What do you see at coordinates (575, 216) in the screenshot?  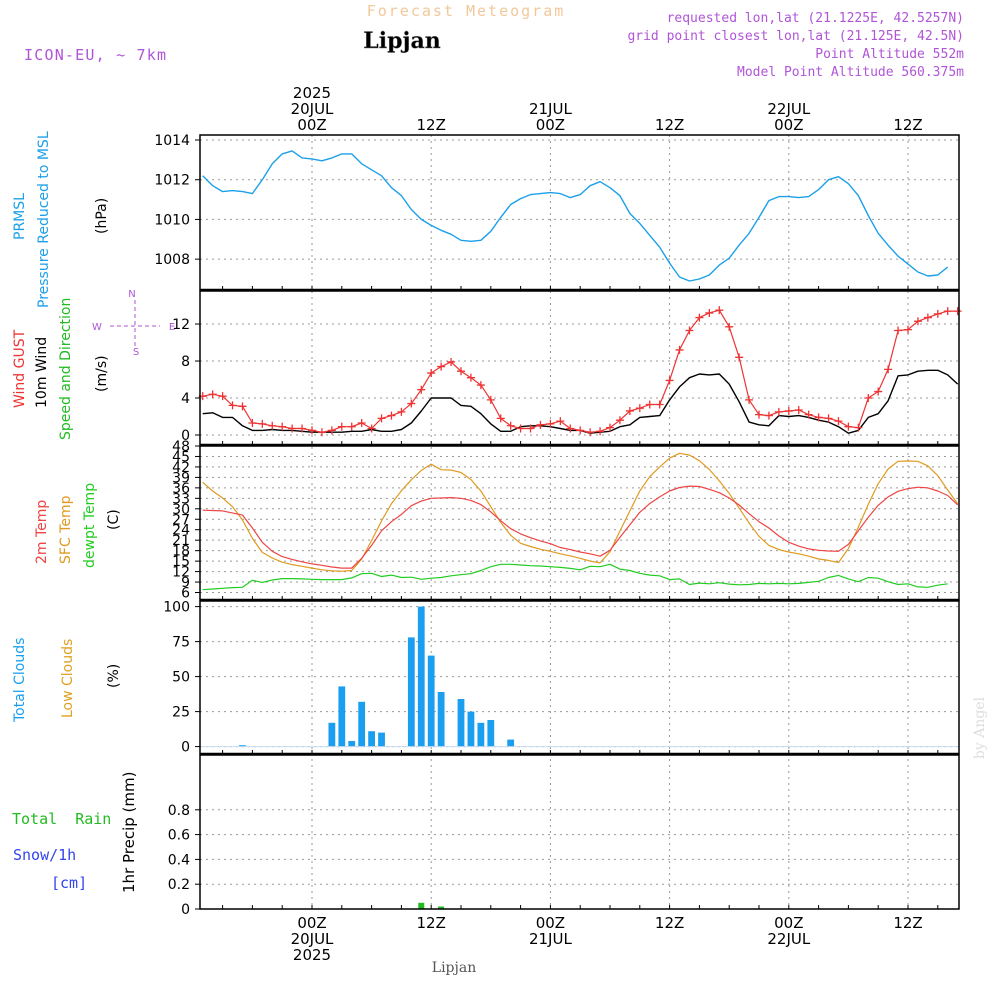 I see `prmsl-line` at bounding box center [575, 216].